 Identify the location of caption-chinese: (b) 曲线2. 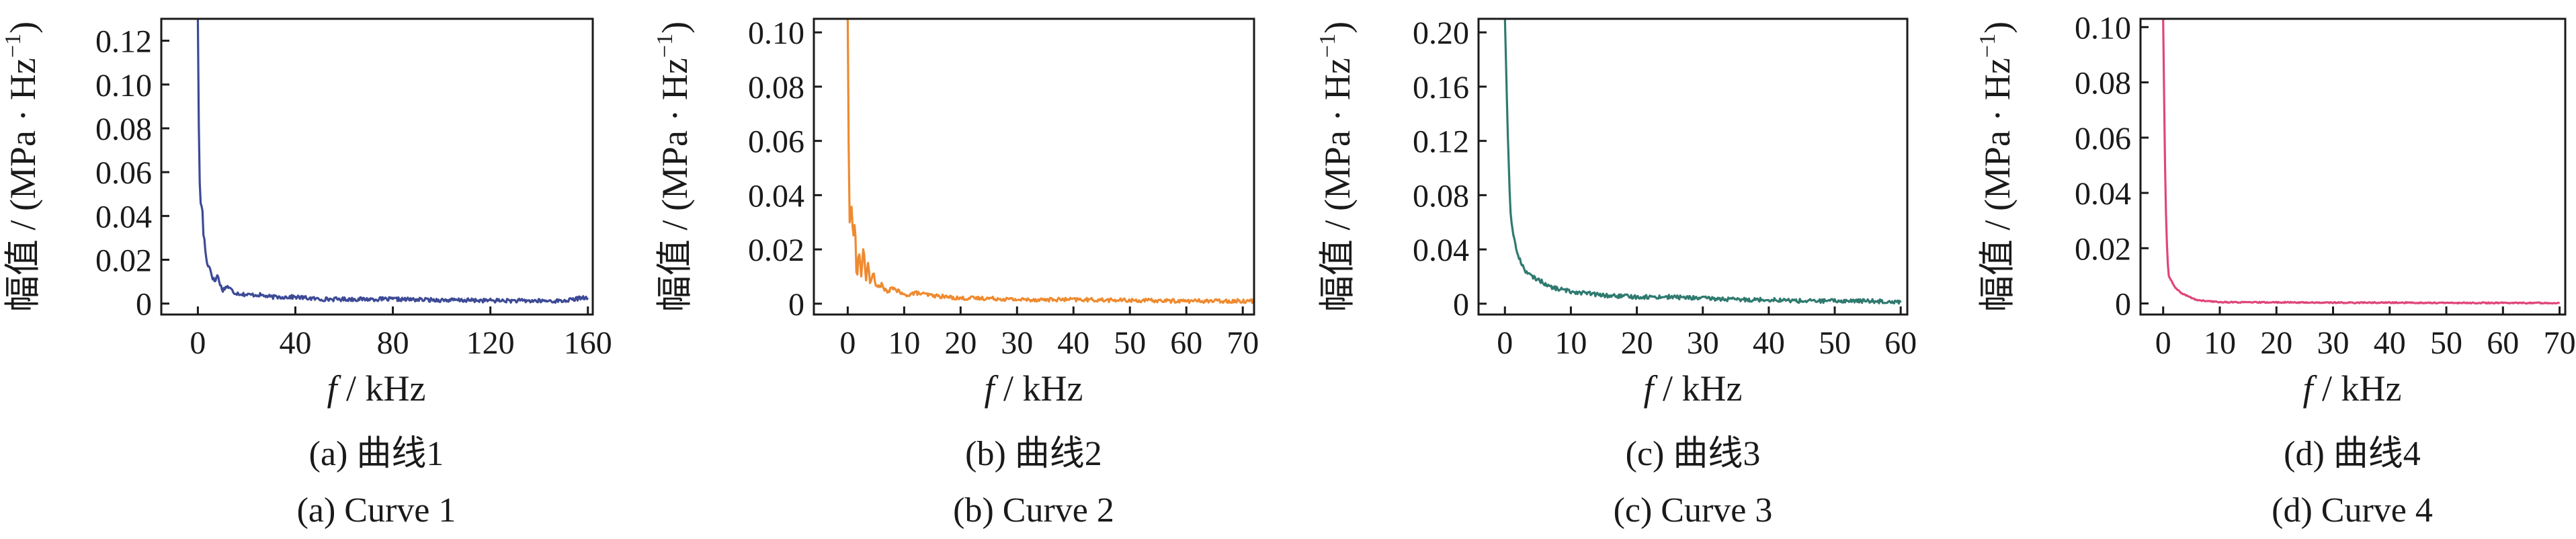
(1033, 454).